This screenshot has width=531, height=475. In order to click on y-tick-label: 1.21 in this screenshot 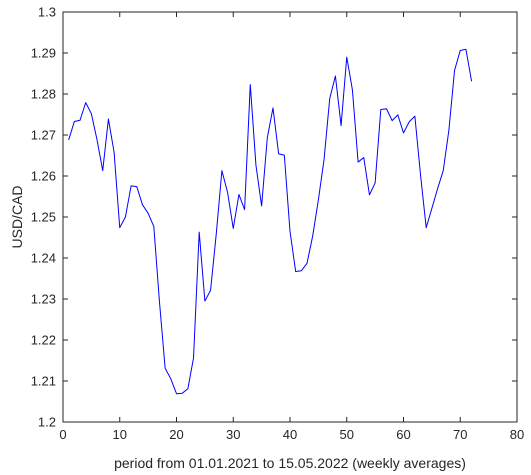, I will do `click(43, 381)`.